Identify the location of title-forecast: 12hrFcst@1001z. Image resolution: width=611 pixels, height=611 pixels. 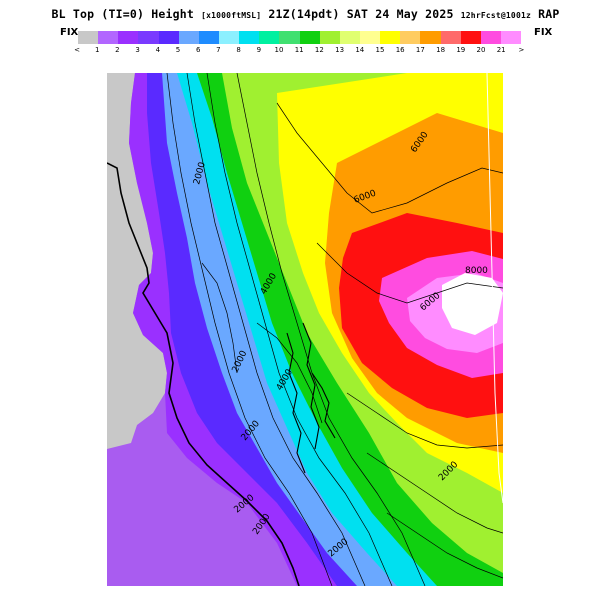
(495, 15).